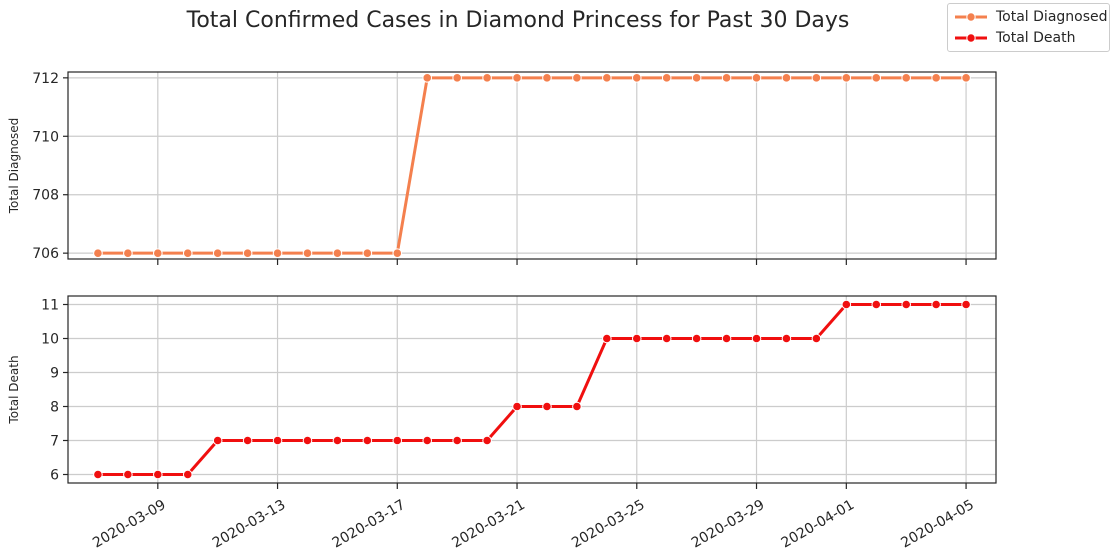  Describe the element at coordinates (45, 254) in the screenshot. I see `y-tick-label-706: 706` at that location.